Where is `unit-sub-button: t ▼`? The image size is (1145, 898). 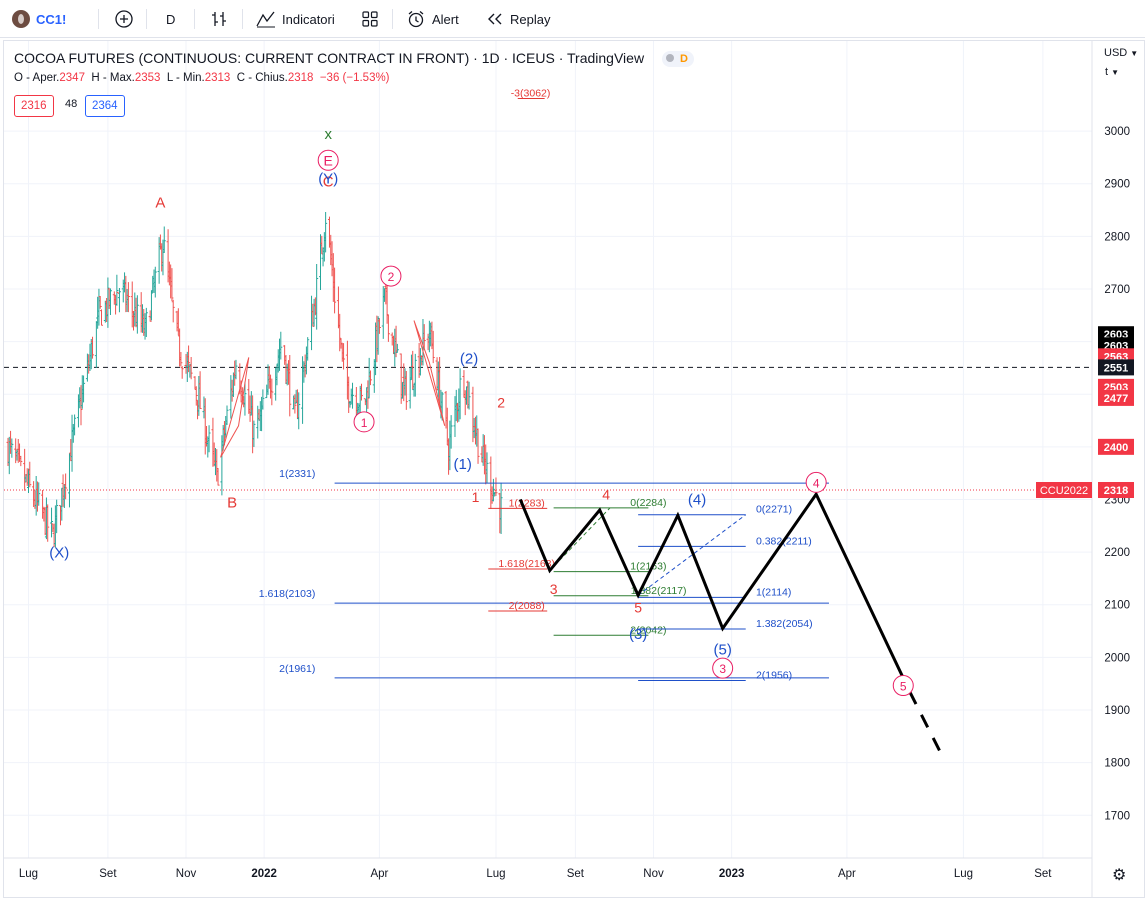
unit-sub-button: t ▼ is located at coordinates (1112, 72).